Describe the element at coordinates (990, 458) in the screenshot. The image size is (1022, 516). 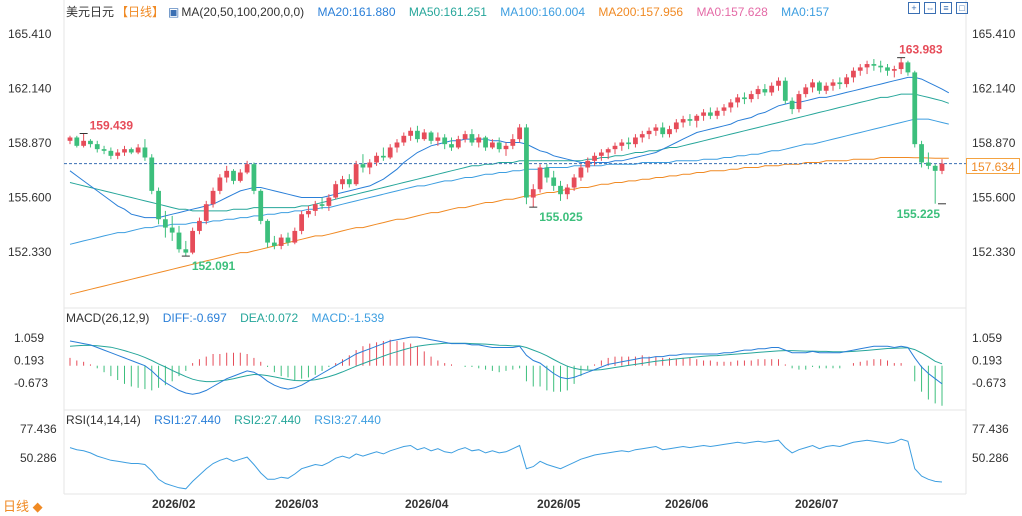
I see `rsi-tick-right: 50.286` at that location.